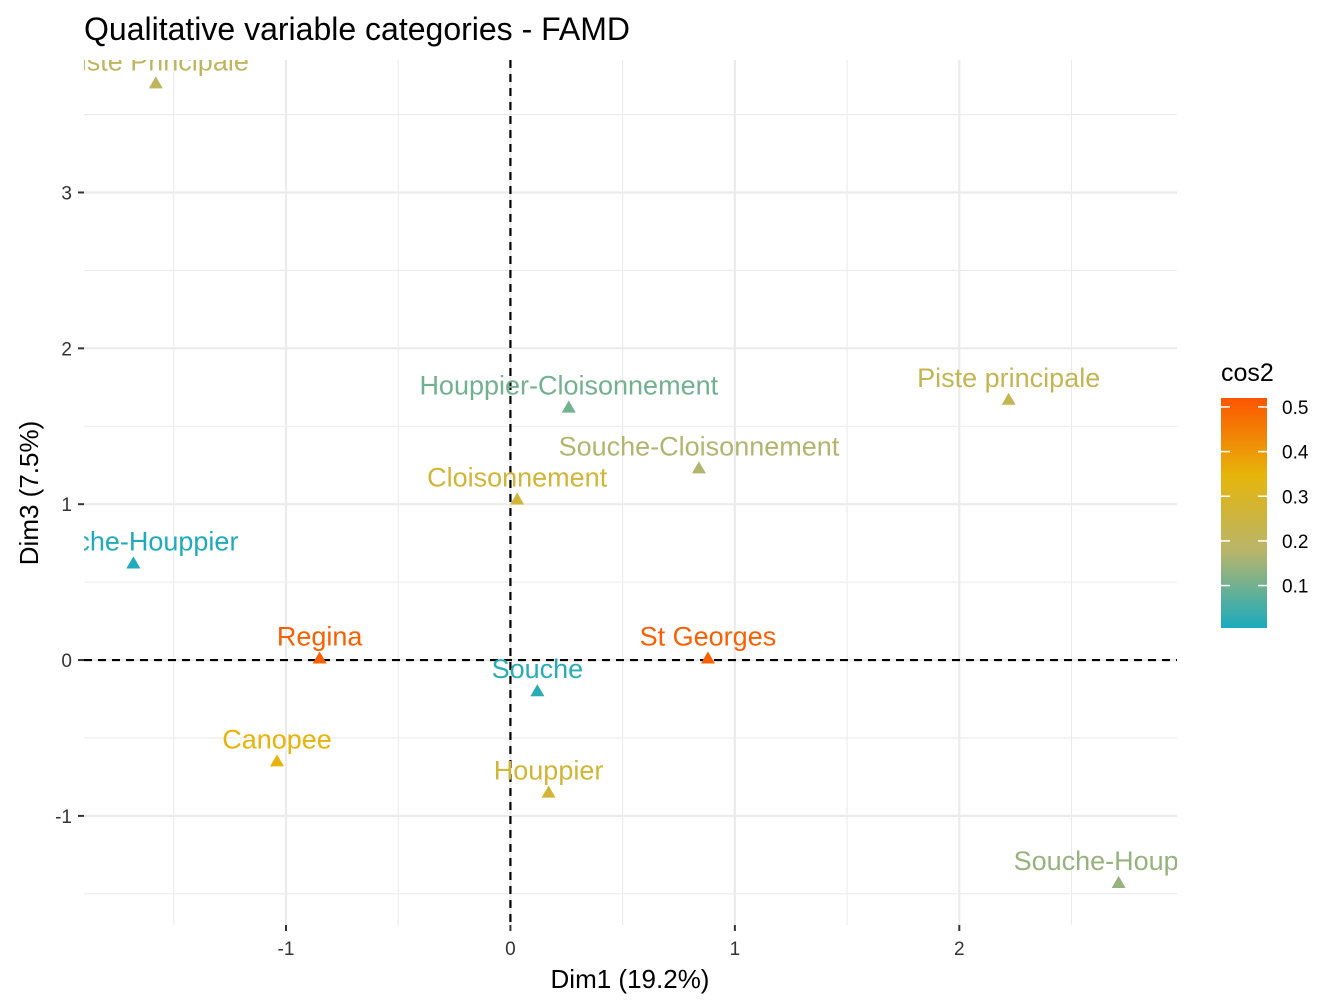 The width and height of the screenshot is (1344, 1008). I want to click on legend-tick-label: 0.1, so click(1295, 587).